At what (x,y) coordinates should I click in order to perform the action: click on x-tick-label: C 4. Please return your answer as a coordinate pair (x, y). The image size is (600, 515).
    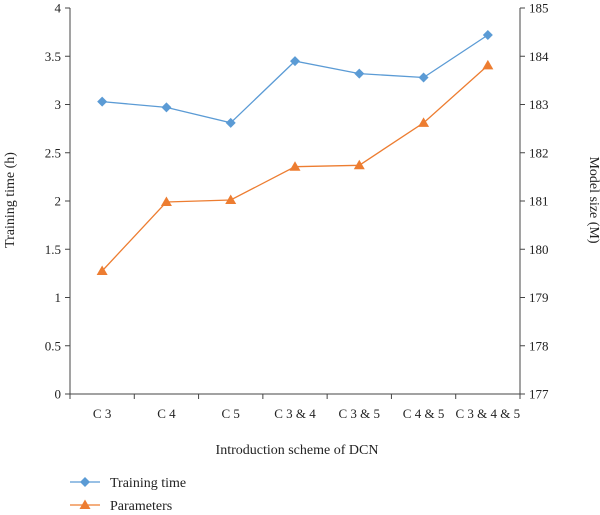
    Looking at the image, I should click on (166, 413).